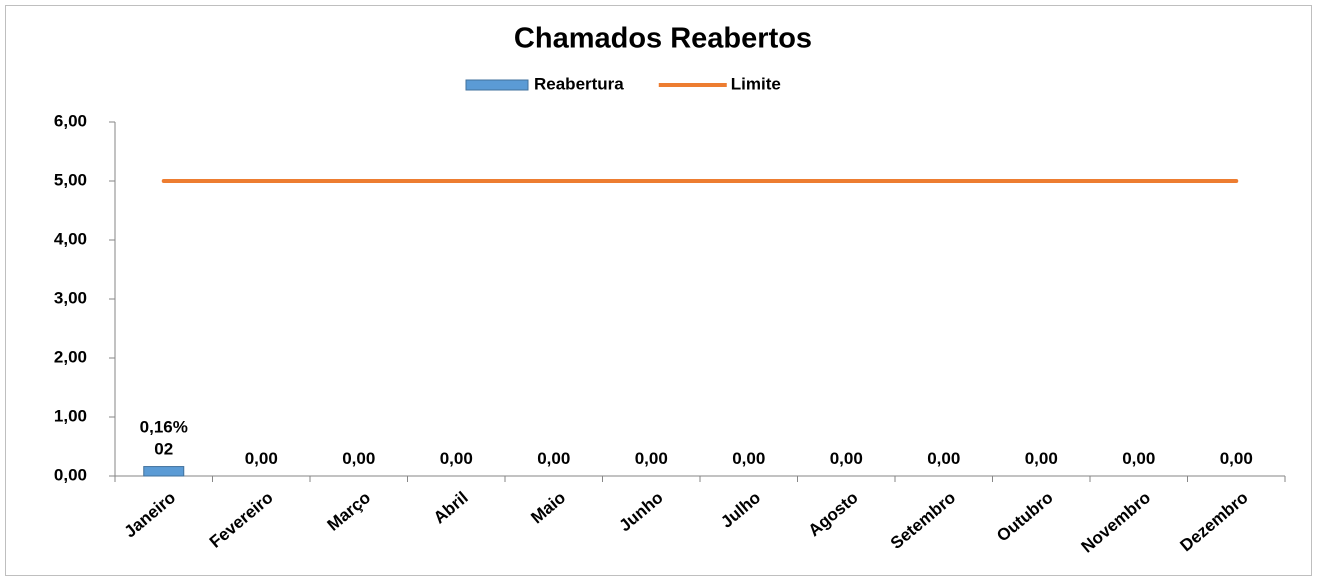 This screenshot has width=1318, height=576. Describe the element at coordinates (70, 238) in the screenshot. I see `y-tick-label: 4,00` at that location.